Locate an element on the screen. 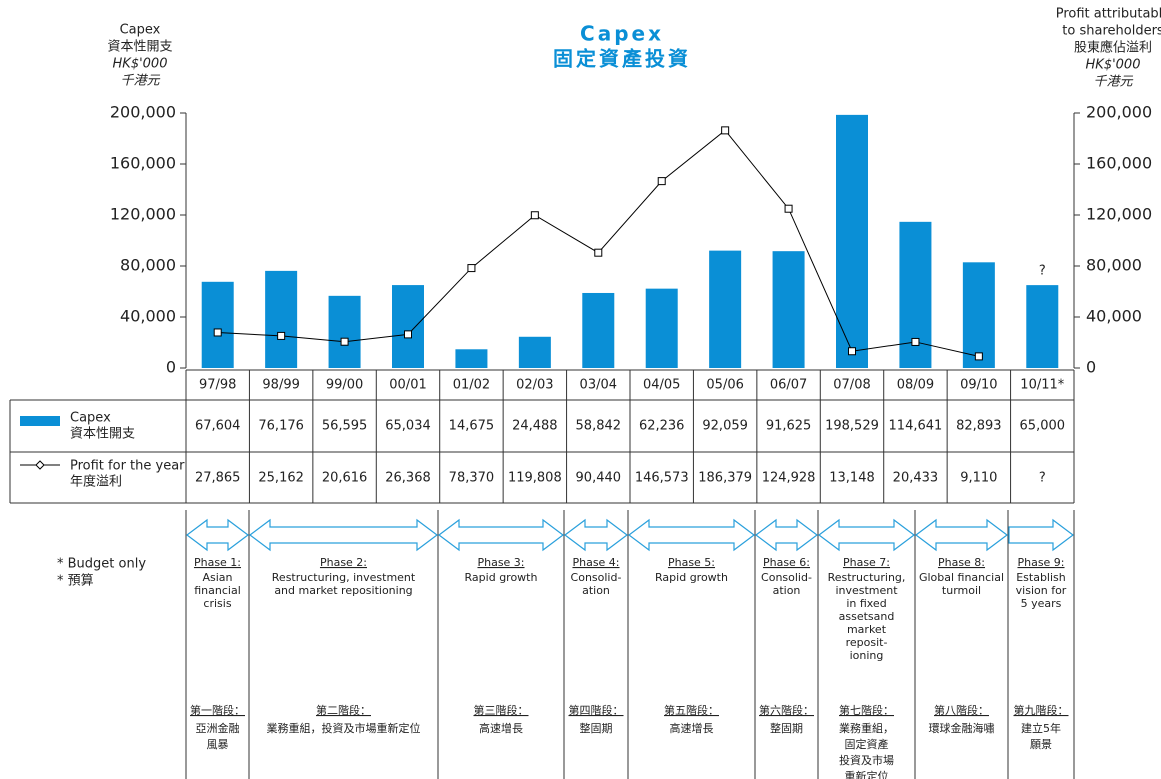 This screenshot has width=1161, height=779. phase-desc: investment is located at coordinates (866, 590).